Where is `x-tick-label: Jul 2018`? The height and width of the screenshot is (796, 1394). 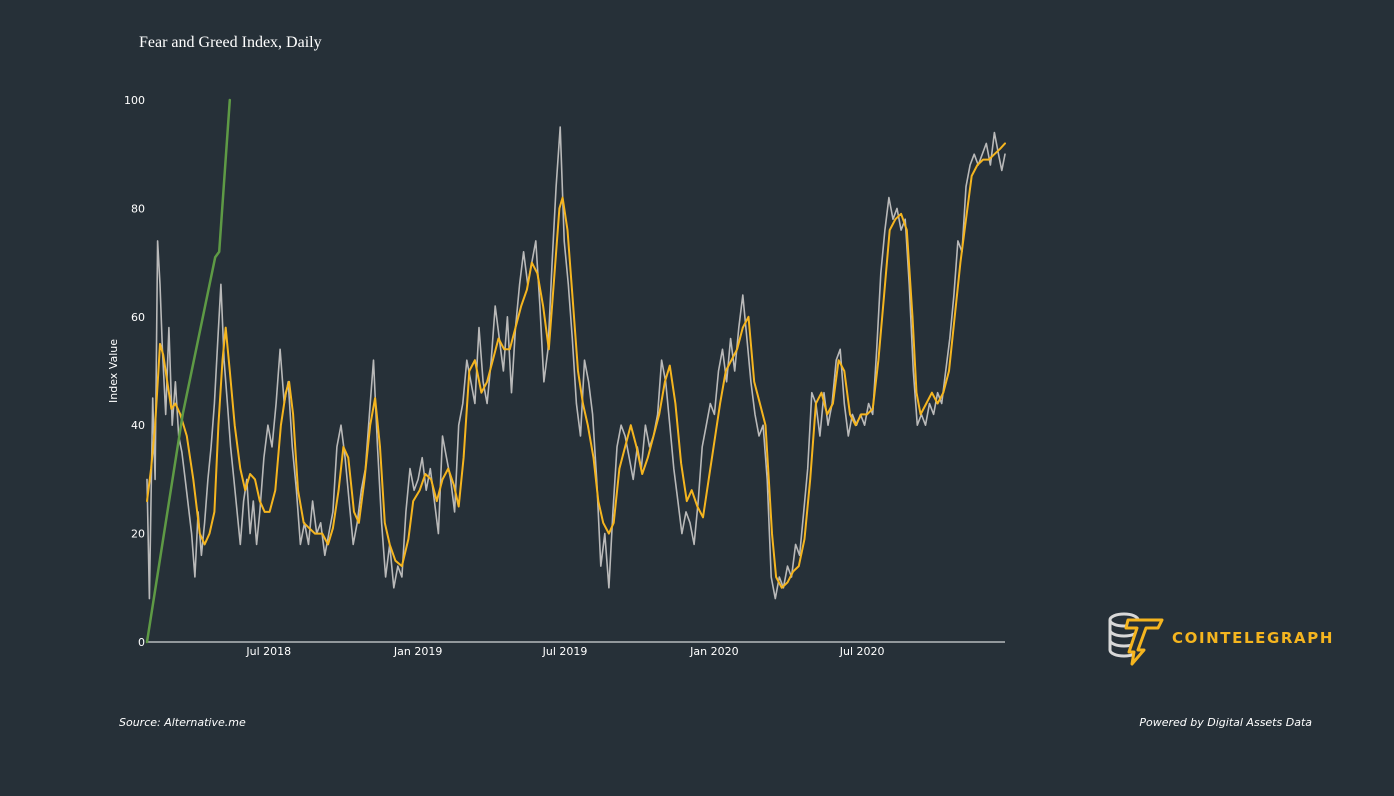 x-tick-label: Jul 2018 is located at coordinates (268, 651).